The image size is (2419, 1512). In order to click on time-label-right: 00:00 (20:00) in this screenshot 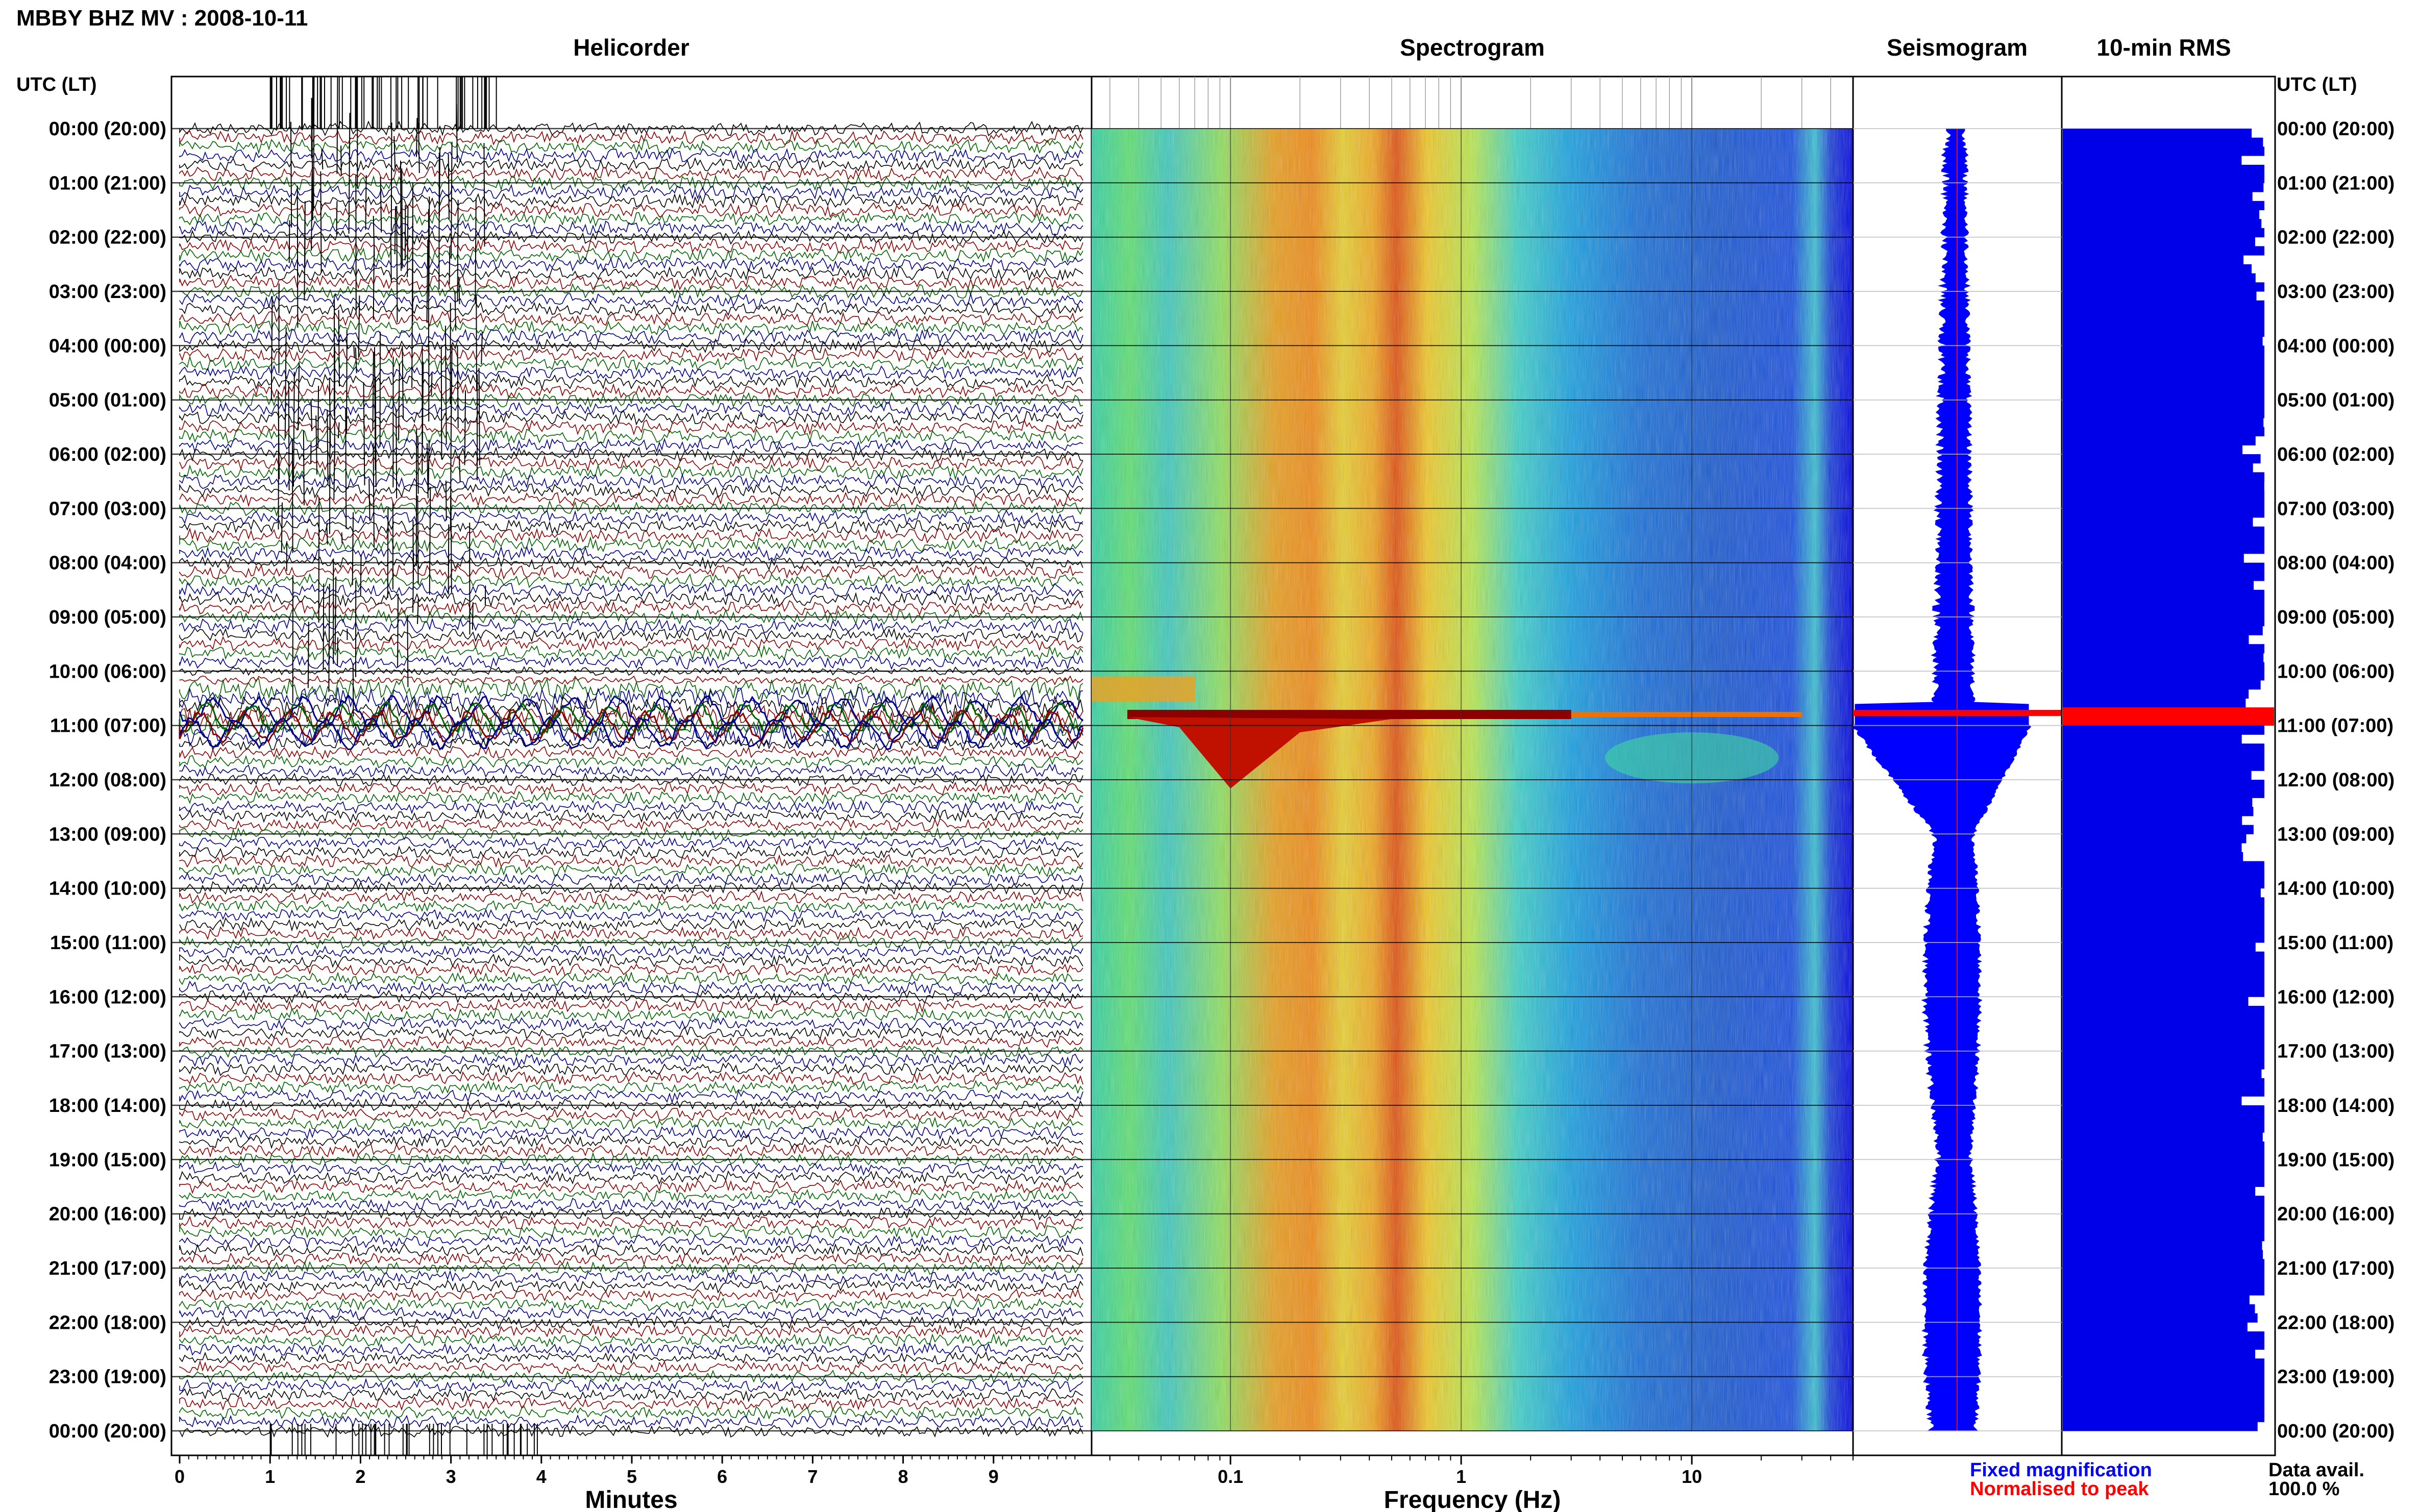, I will do `click(2336, 129)`.